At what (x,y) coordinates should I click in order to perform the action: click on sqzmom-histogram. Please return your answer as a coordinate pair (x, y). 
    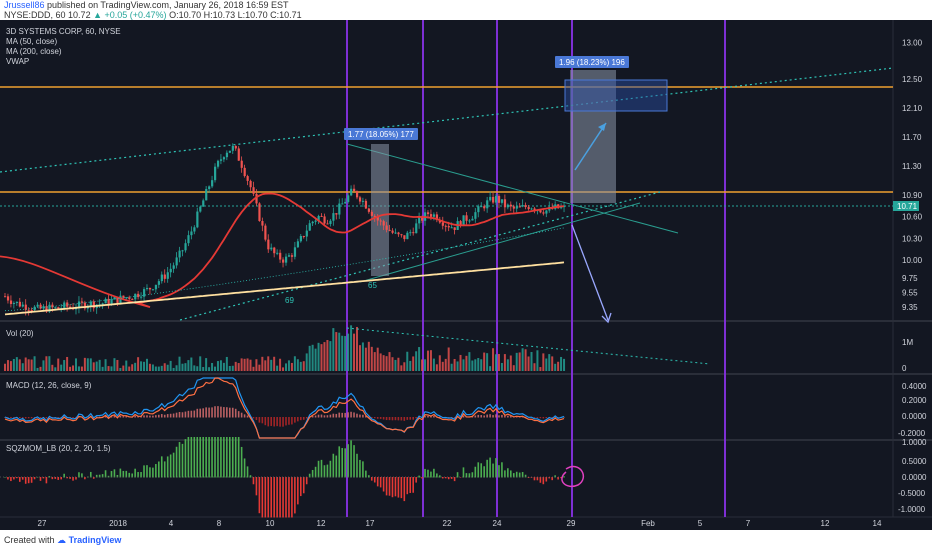
    Looking at the image, I should click on (284, 477).